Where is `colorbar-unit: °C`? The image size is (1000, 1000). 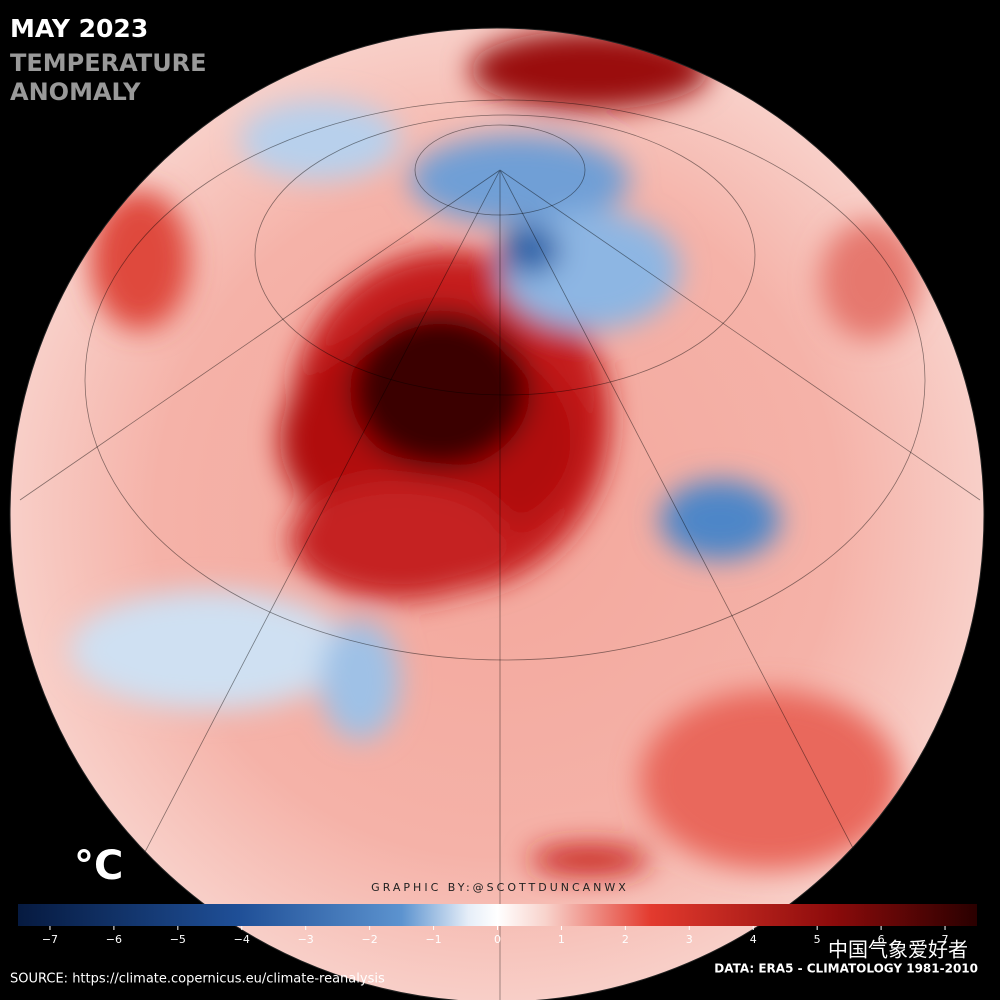
colorbar-unit: °C is located at coordinates (98, 866).